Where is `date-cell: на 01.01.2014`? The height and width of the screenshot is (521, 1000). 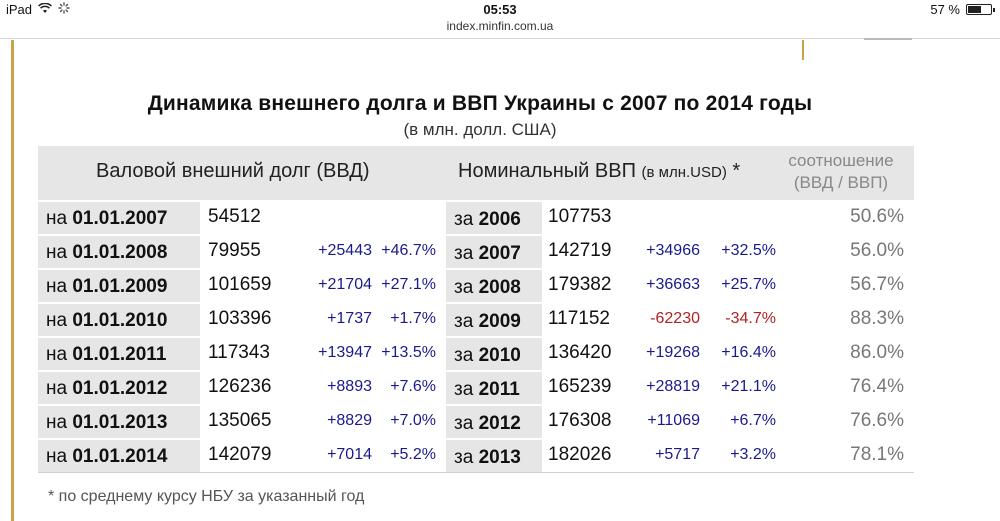 date-cell: на 01.01.2014 is located at coordinates (119, 456).